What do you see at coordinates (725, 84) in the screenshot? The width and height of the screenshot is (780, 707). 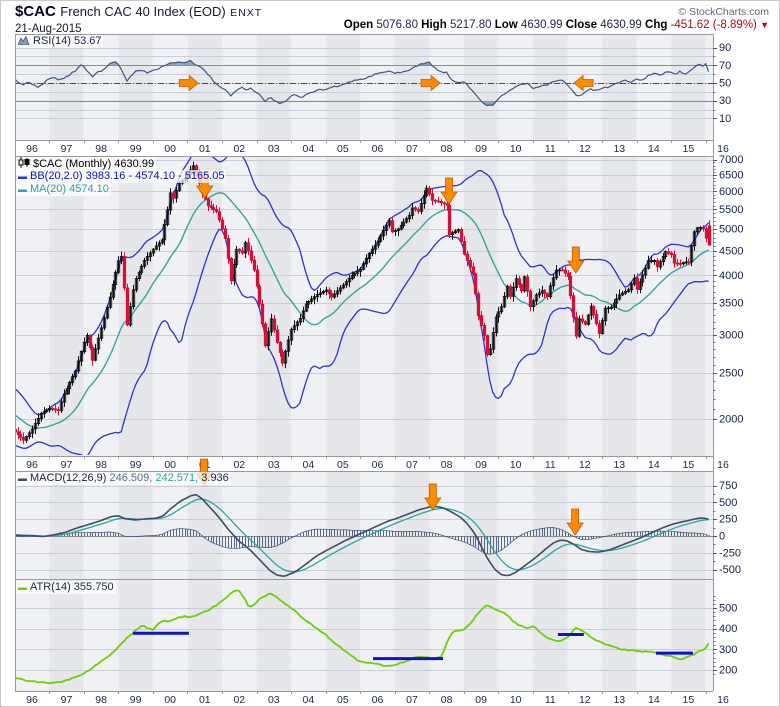 I see `y-axis-label: 50` at bounding box center [725, 84].